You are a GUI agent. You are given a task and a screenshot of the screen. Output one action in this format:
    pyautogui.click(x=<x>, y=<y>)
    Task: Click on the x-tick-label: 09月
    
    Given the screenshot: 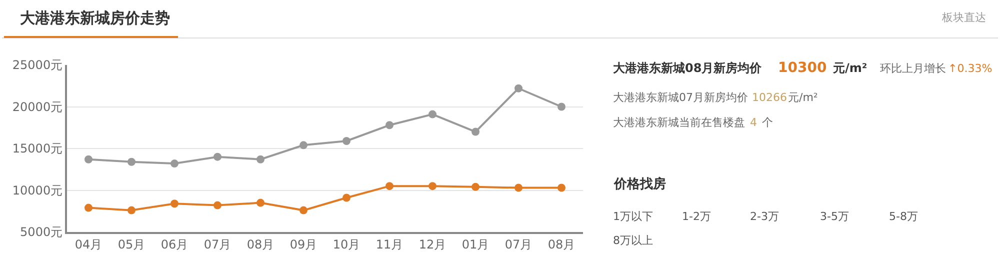 What is the action you would take?
    pyautogui.click(x=304, y=244)
    